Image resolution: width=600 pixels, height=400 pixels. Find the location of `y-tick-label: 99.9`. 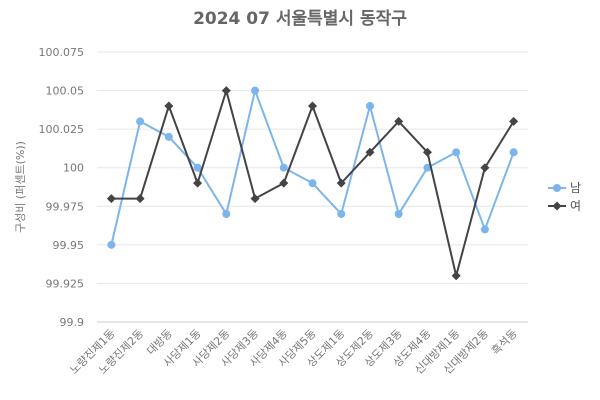

y-tick-label: 99.9 is located at coordinates (72, 322).